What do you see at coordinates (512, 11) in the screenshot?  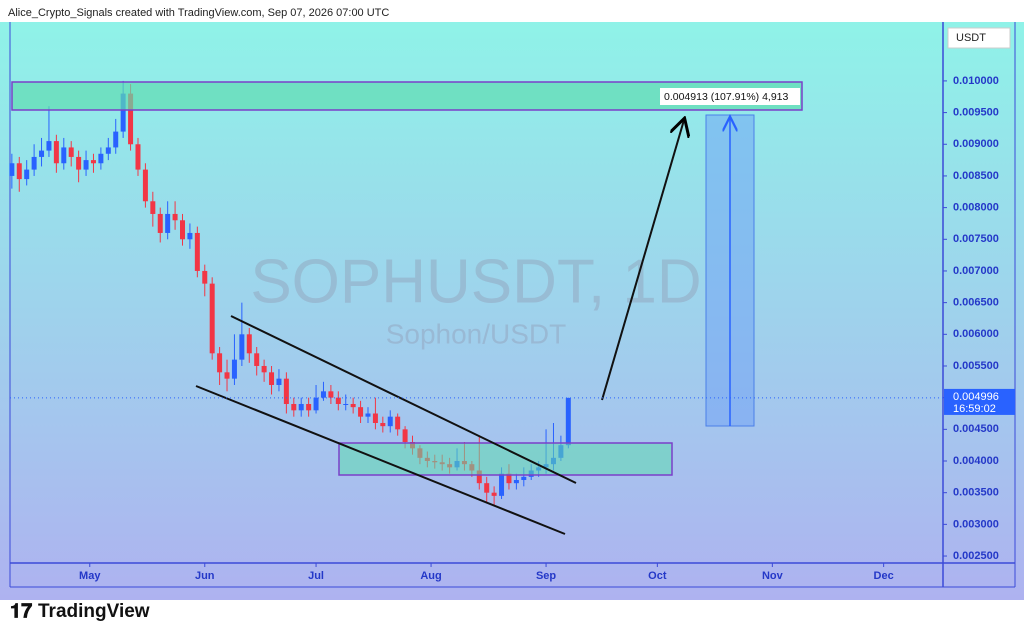 I see `header-bar` at bounding box center [512, 11].